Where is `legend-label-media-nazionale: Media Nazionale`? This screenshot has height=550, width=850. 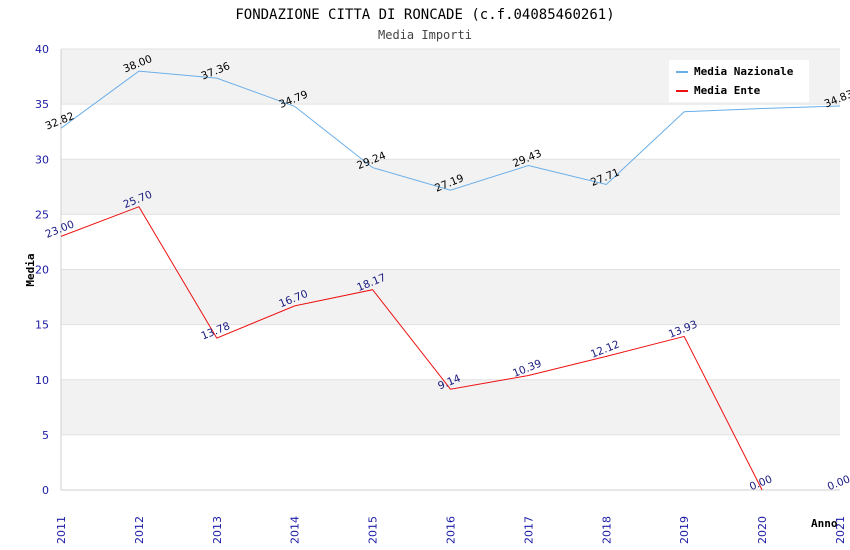
legend-label-media-nazionale: Media Nazionale is located at coordinates (744, 71).